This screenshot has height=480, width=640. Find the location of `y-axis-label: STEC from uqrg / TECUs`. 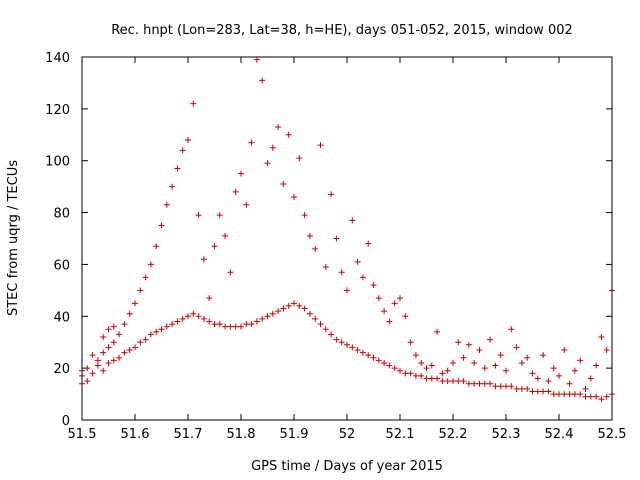

y-axis-label: STEC from uqrg / TECUs is located at coordinates (13, 238).